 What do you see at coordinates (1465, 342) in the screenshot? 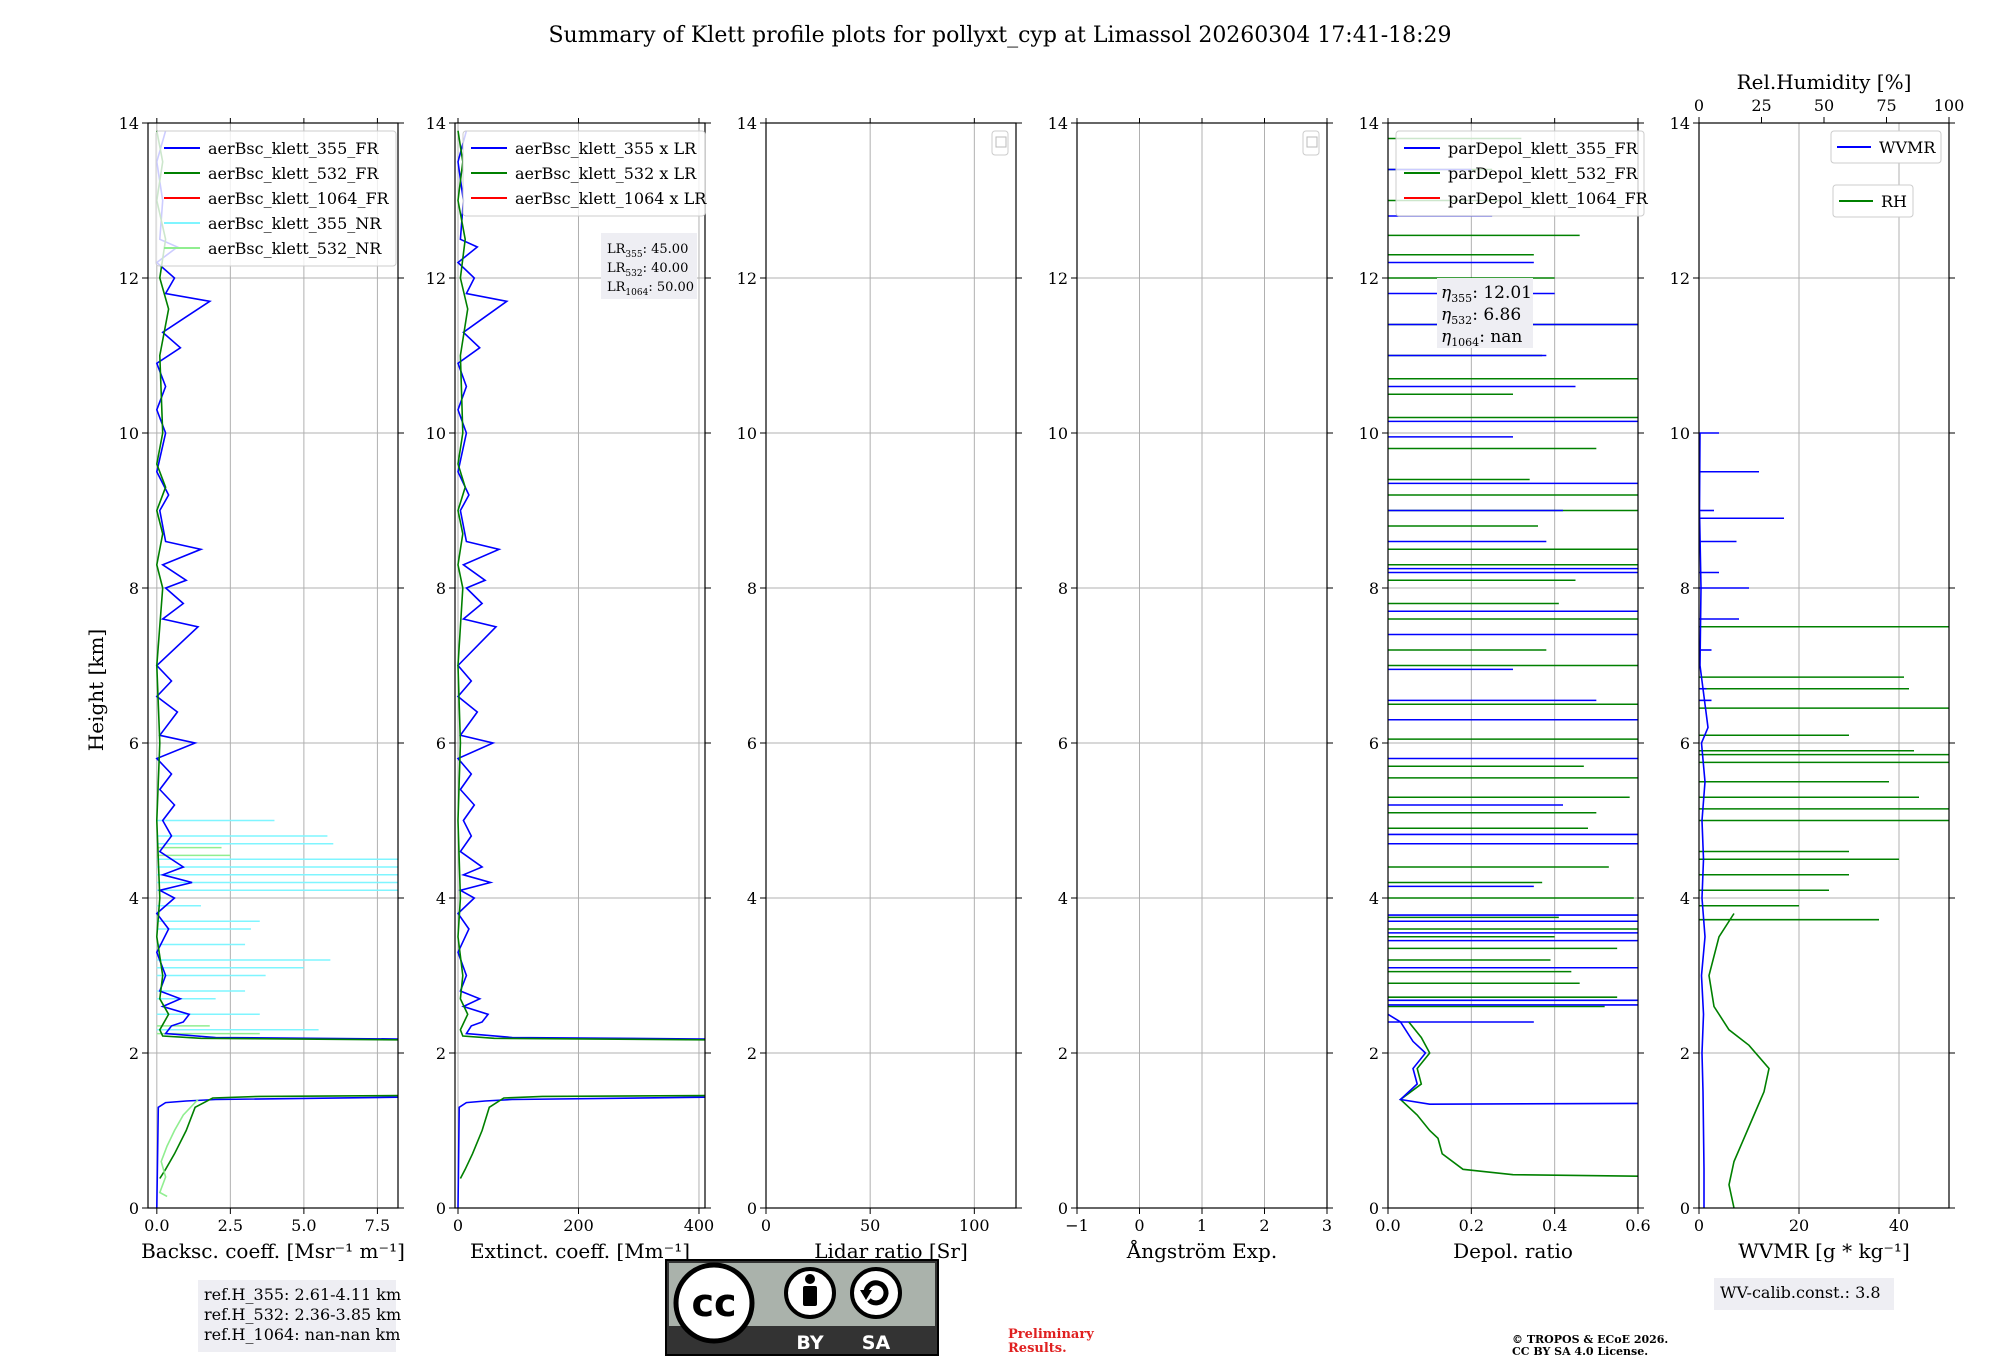
I see `eta-sub-2: 1064` at bounding box center [1465, 342].